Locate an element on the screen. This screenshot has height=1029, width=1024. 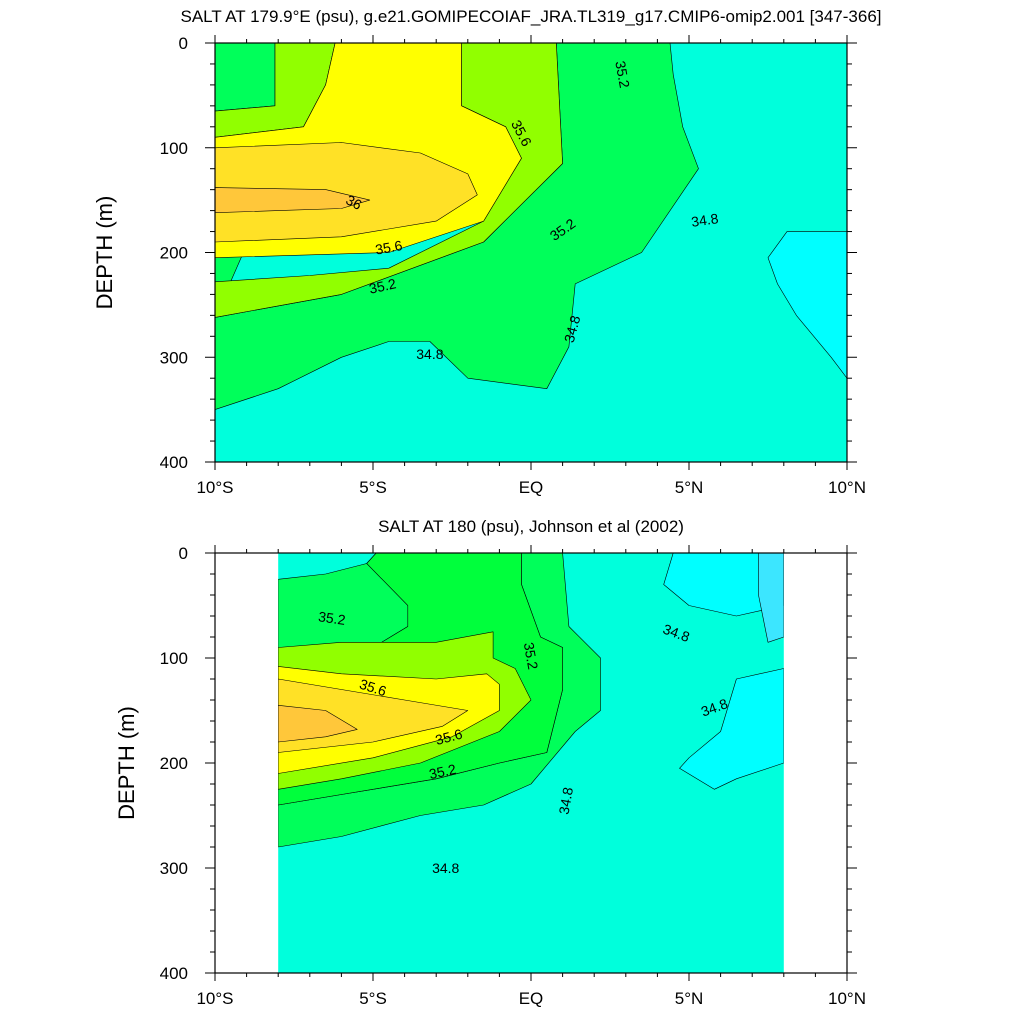
contour-region-34.4 is located at coordinates (771, 598).